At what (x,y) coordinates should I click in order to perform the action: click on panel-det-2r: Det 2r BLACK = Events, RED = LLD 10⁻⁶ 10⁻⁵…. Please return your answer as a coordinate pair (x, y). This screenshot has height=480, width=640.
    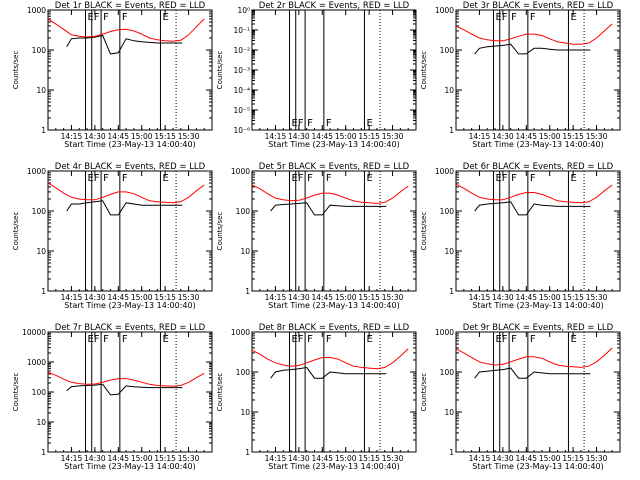
    Looking at the image, I should click on (316, 75).